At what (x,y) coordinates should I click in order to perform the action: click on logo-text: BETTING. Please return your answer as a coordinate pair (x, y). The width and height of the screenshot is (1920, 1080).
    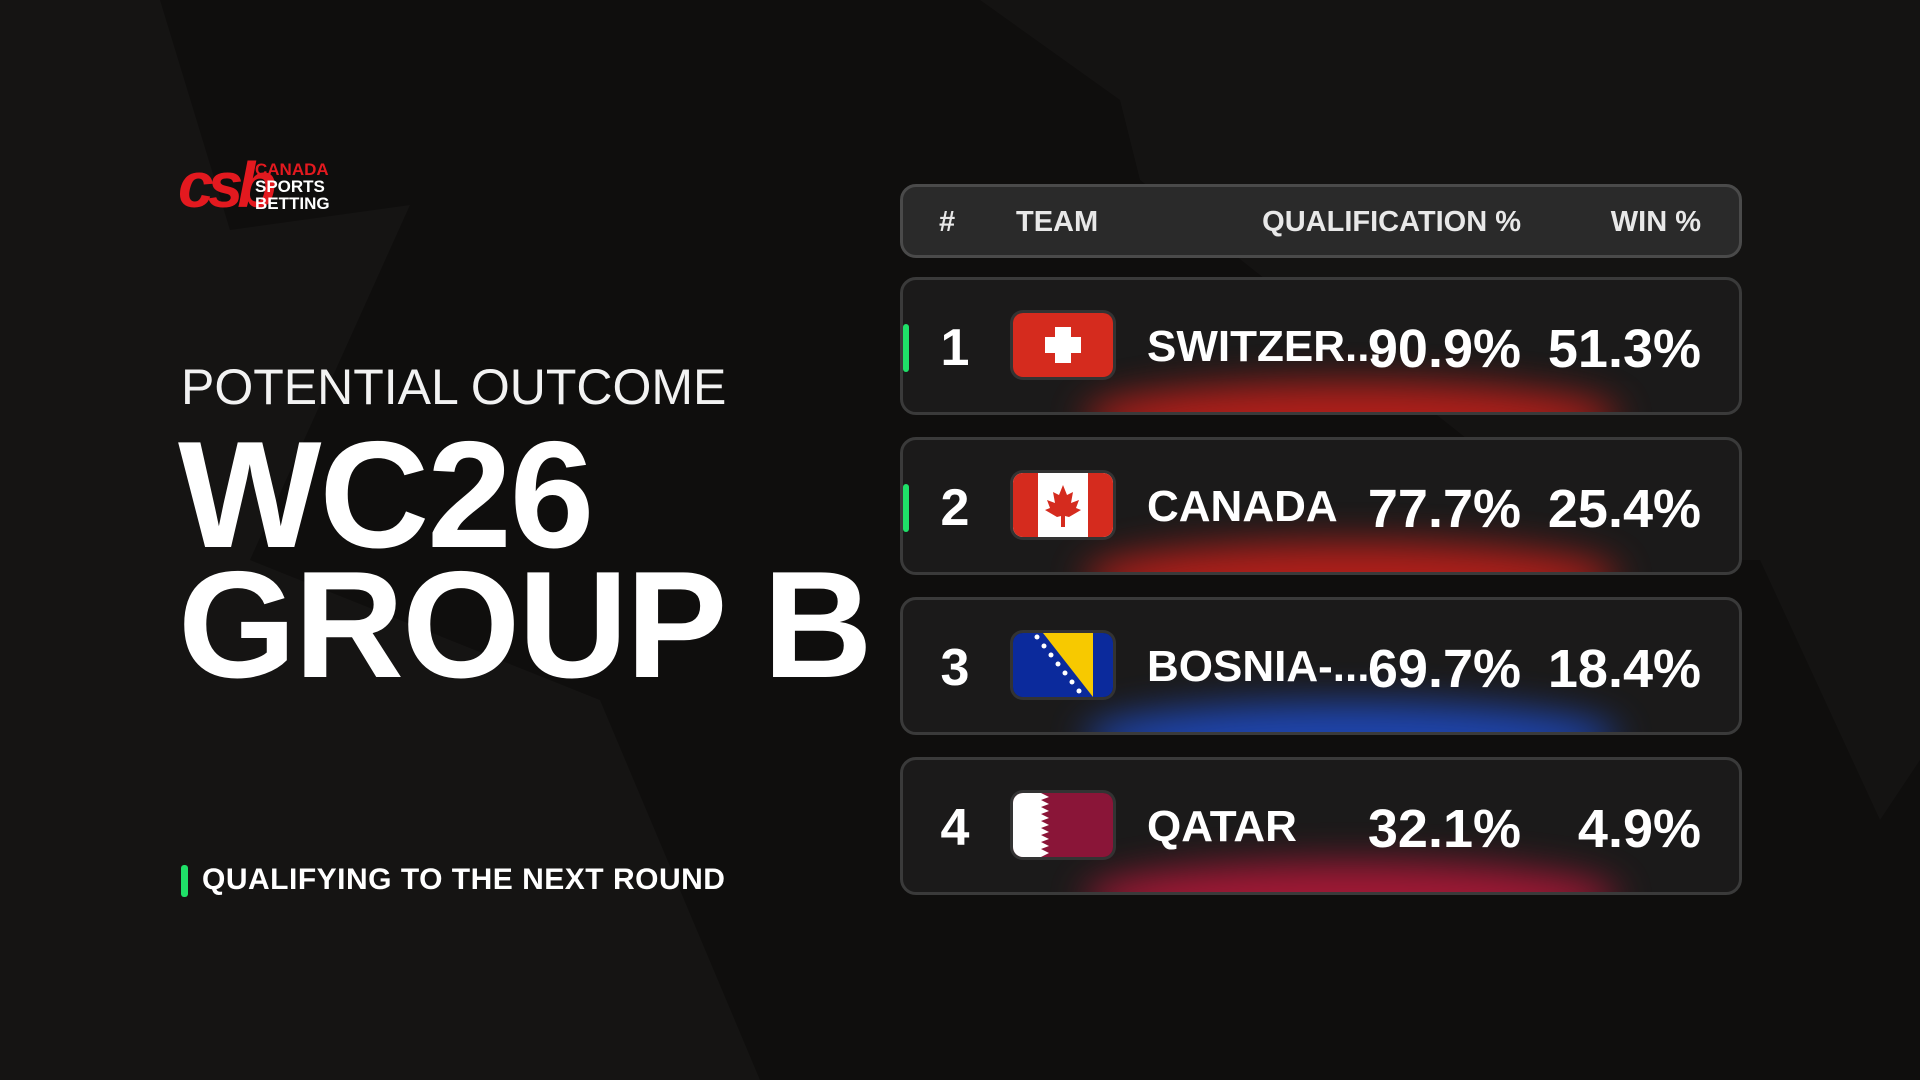
    Looking at the image, I should click on (292, 203).